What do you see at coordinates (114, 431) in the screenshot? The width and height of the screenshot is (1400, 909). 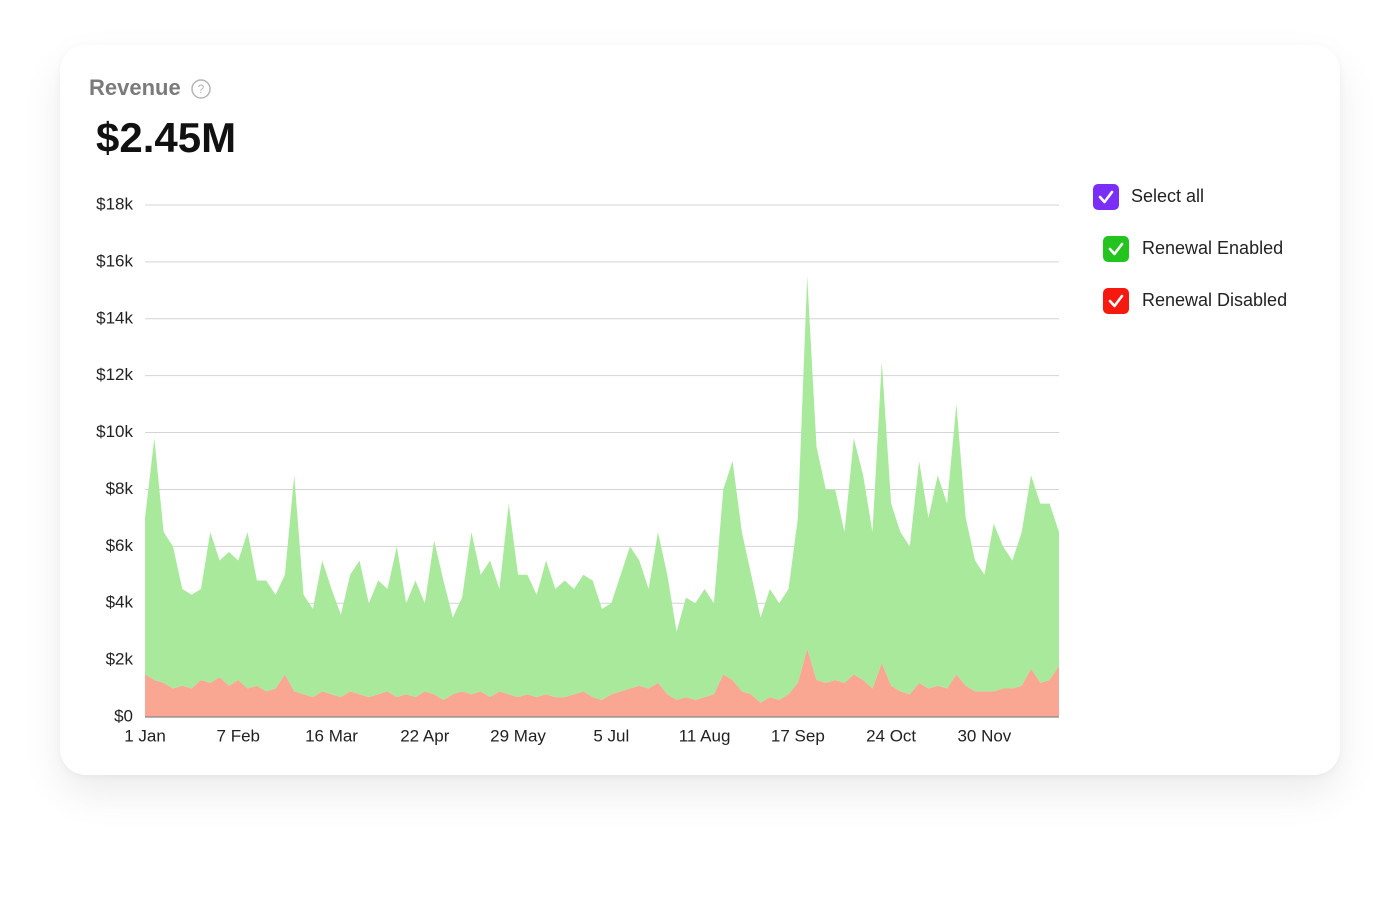 I see `y-tick-label: $10k` at bounding box center [114, 431].